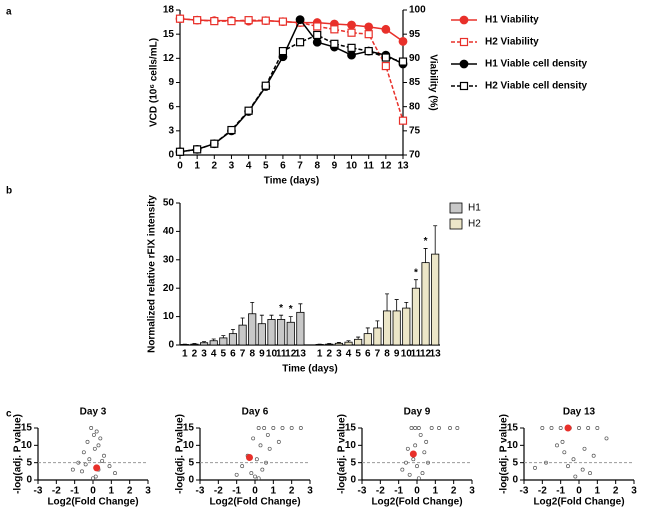 The image size is (664, 530). Describe the element at coordinates (180, 454) in the screenshot. I see `y-axis-label: -log(adj. P value)` at that location.